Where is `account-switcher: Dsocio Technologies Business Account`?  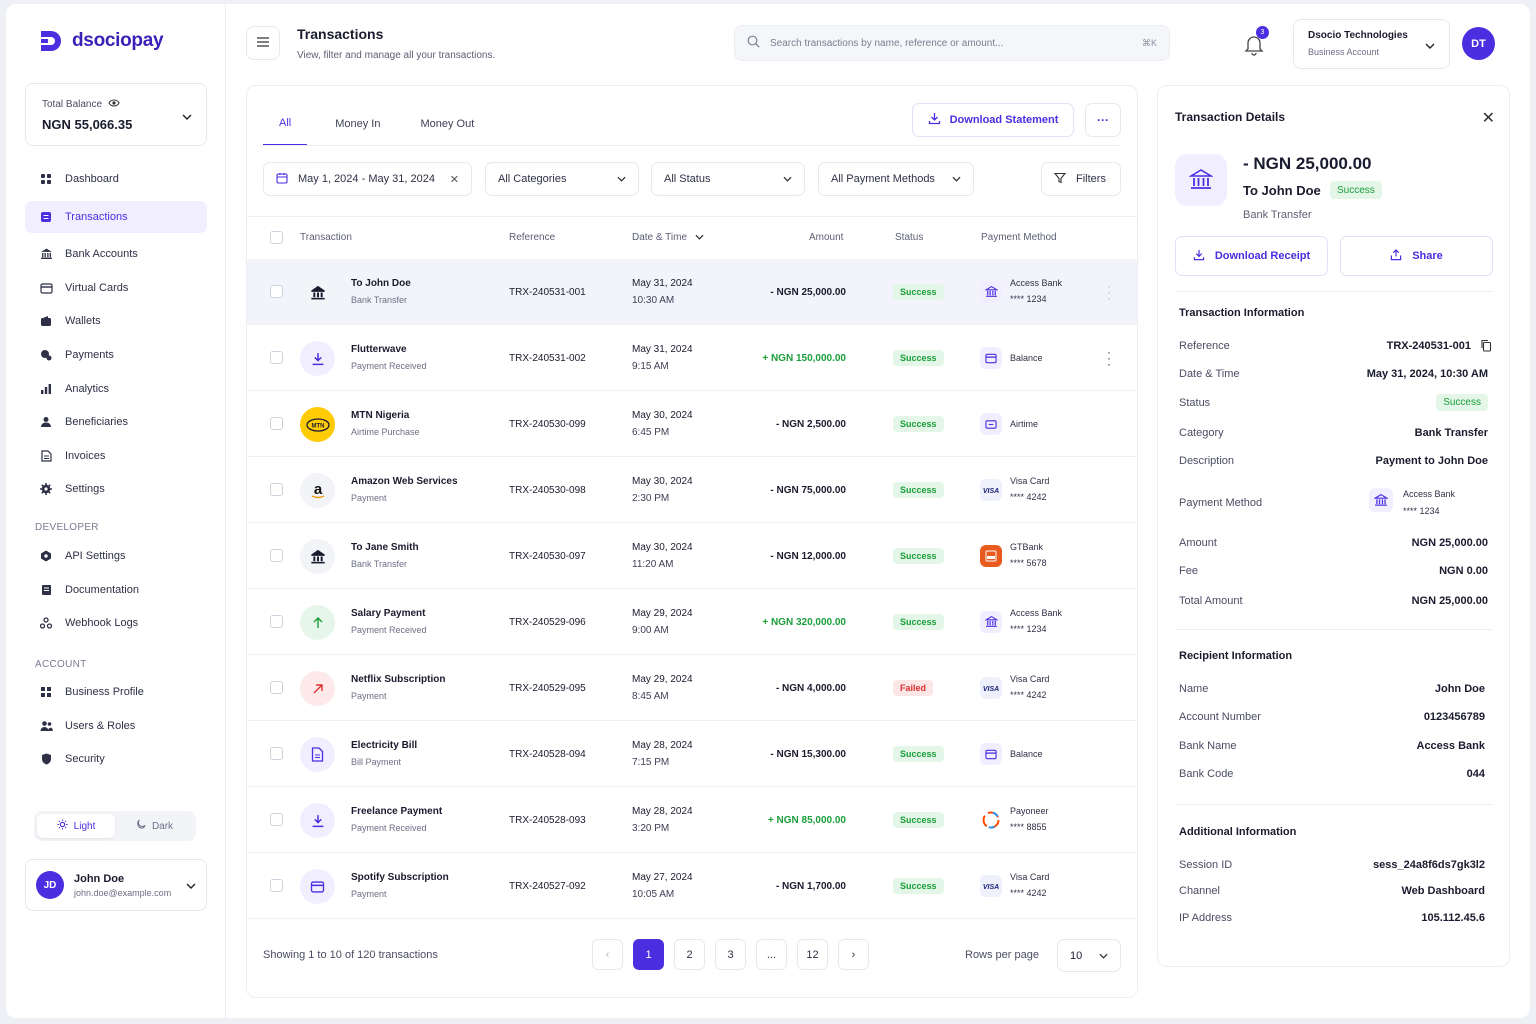
account-switcher: Dsocio Technologies Business Account is located at coordinates (1371, 44).